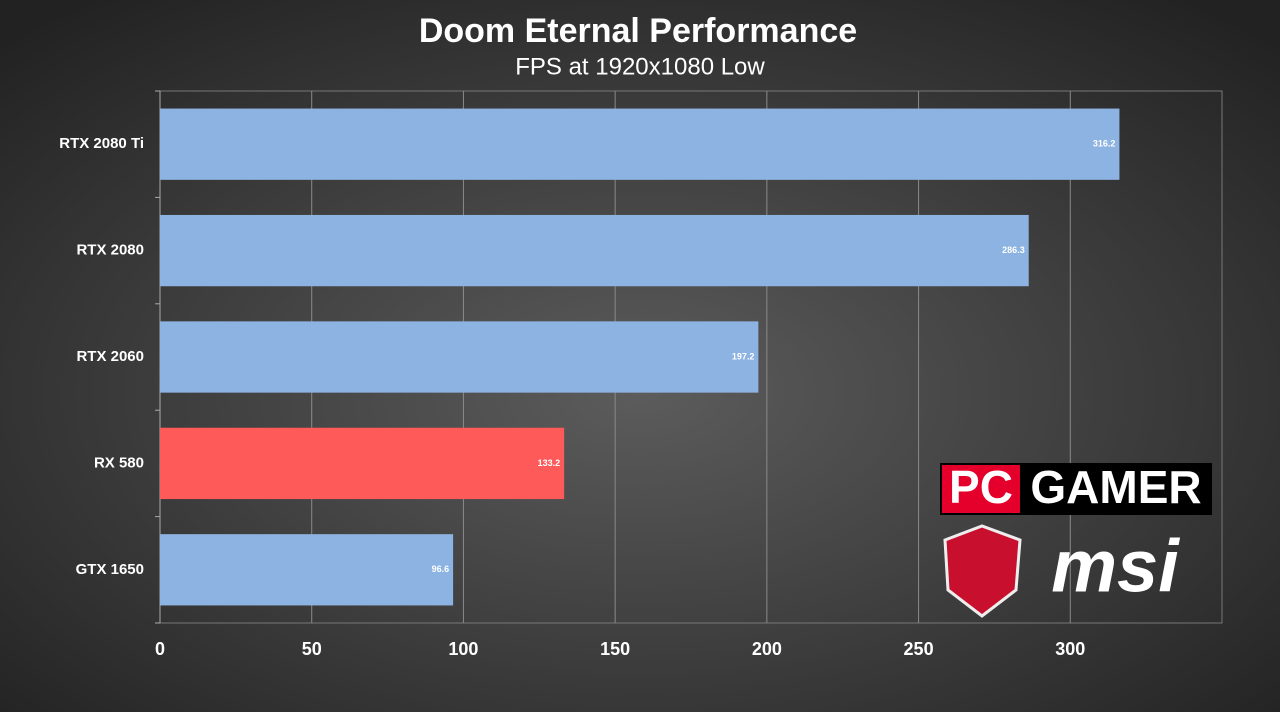  Describe the element at coordinates (1013, 250) in the screenshot. I see `value-label: 286.3` at that location.